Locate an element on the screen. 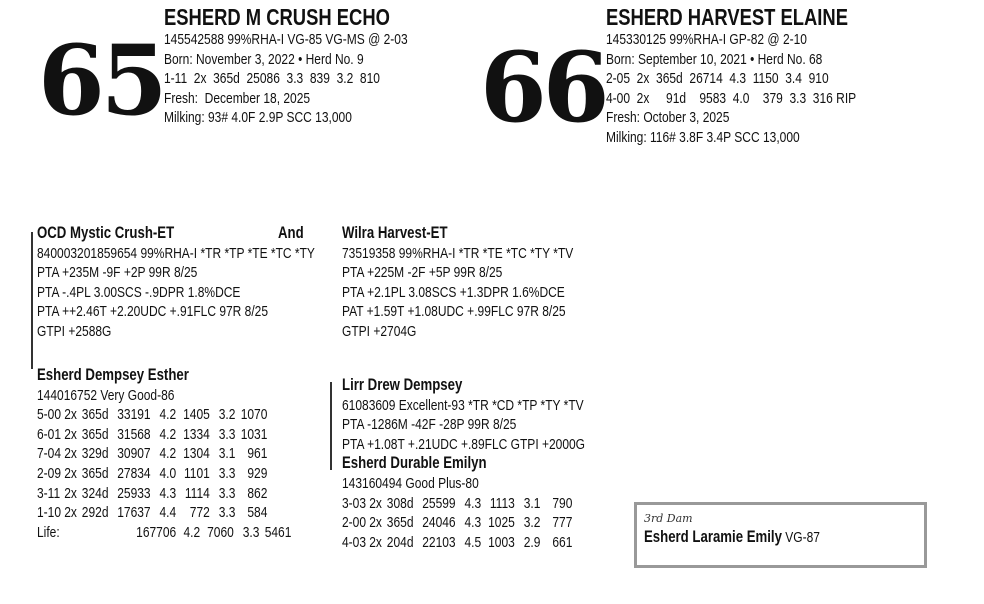  record-age: 7-04 is located at coordinates (49, 454).